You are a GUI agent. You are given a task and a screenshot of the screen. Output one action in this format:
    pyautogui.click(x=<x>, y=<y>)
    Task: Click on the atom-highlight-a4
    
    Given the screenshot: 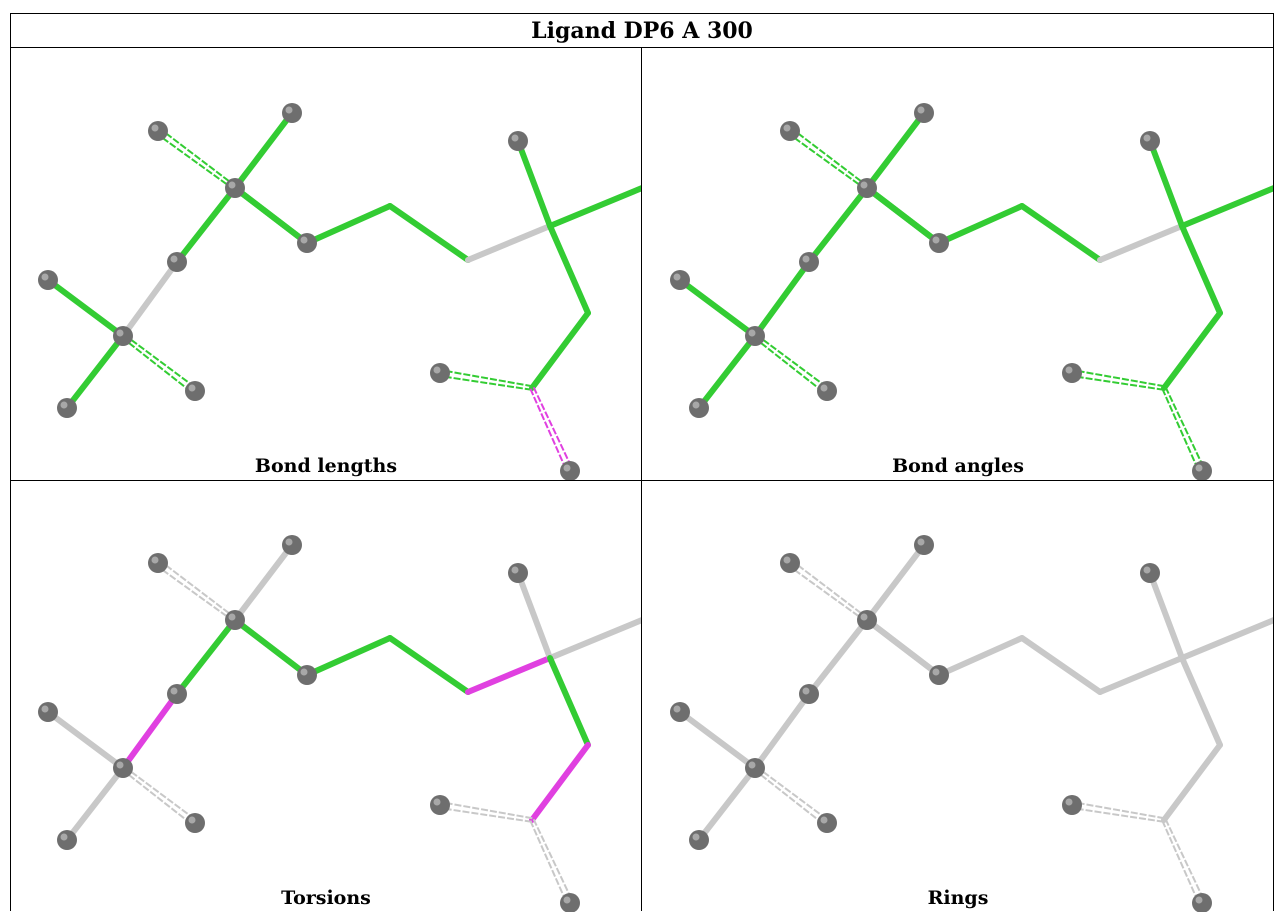 What is the action you would take?
    pyautogui.click(x=936, y=240)
    